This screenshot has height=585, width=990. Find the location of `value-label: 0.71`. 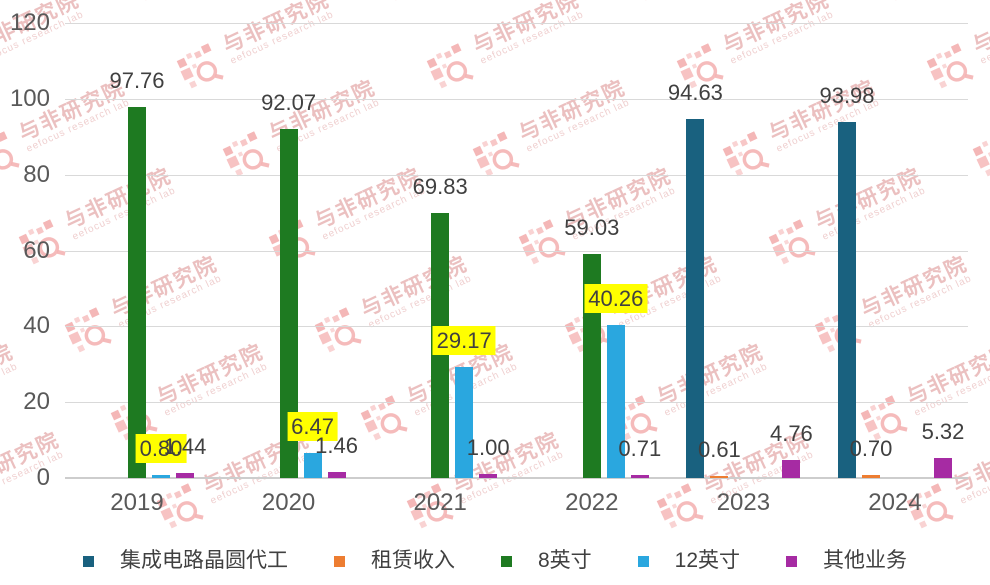

value-label: 0.71 is located at coordinates (640, 449).